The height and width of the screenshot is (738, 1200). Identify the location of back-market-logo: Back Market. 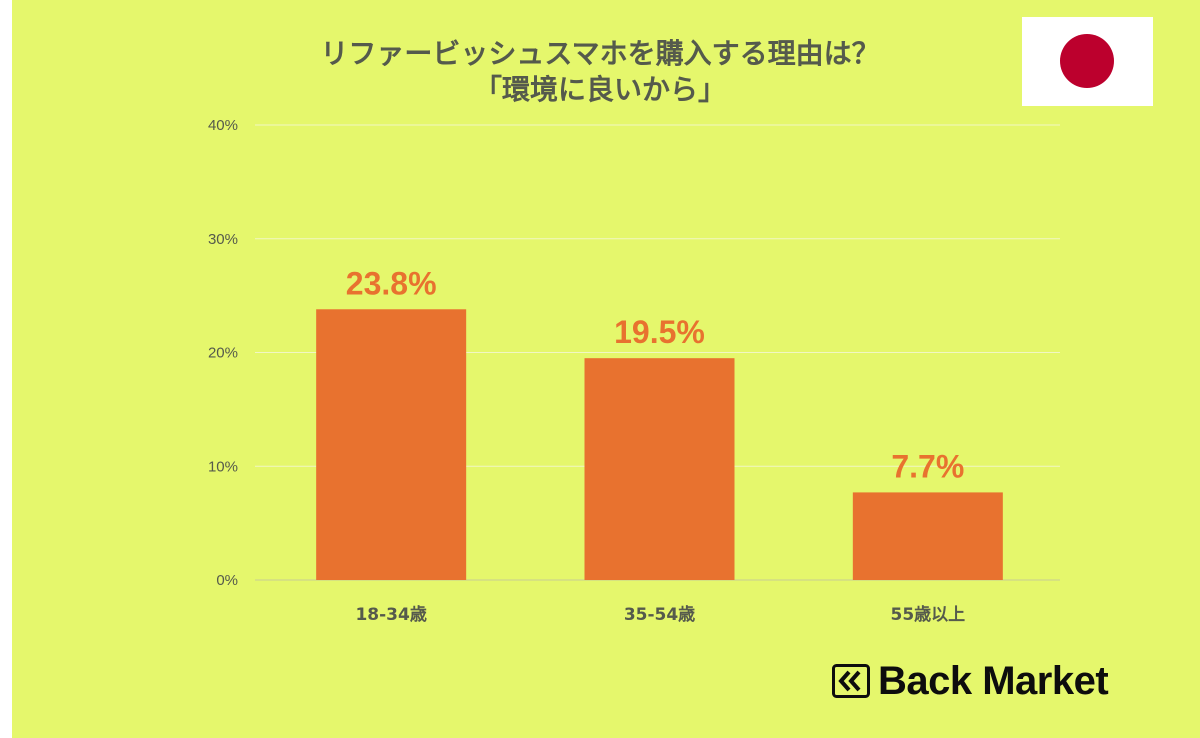
(970, 680).